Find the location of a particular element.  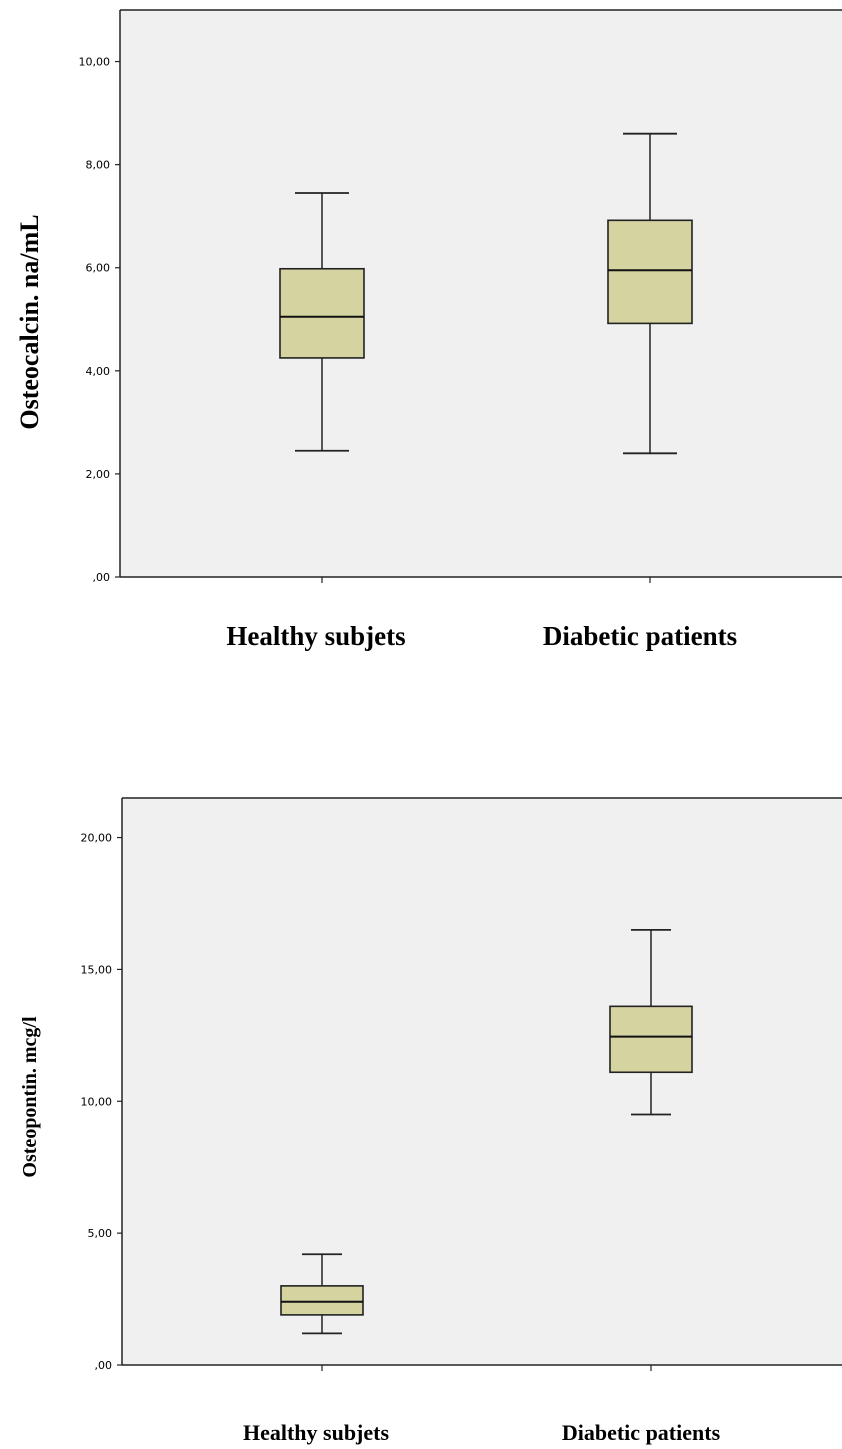

y-ticks: ,00 5,00 10,00 15,00 20,00 is located at coordinates (101, 1102).